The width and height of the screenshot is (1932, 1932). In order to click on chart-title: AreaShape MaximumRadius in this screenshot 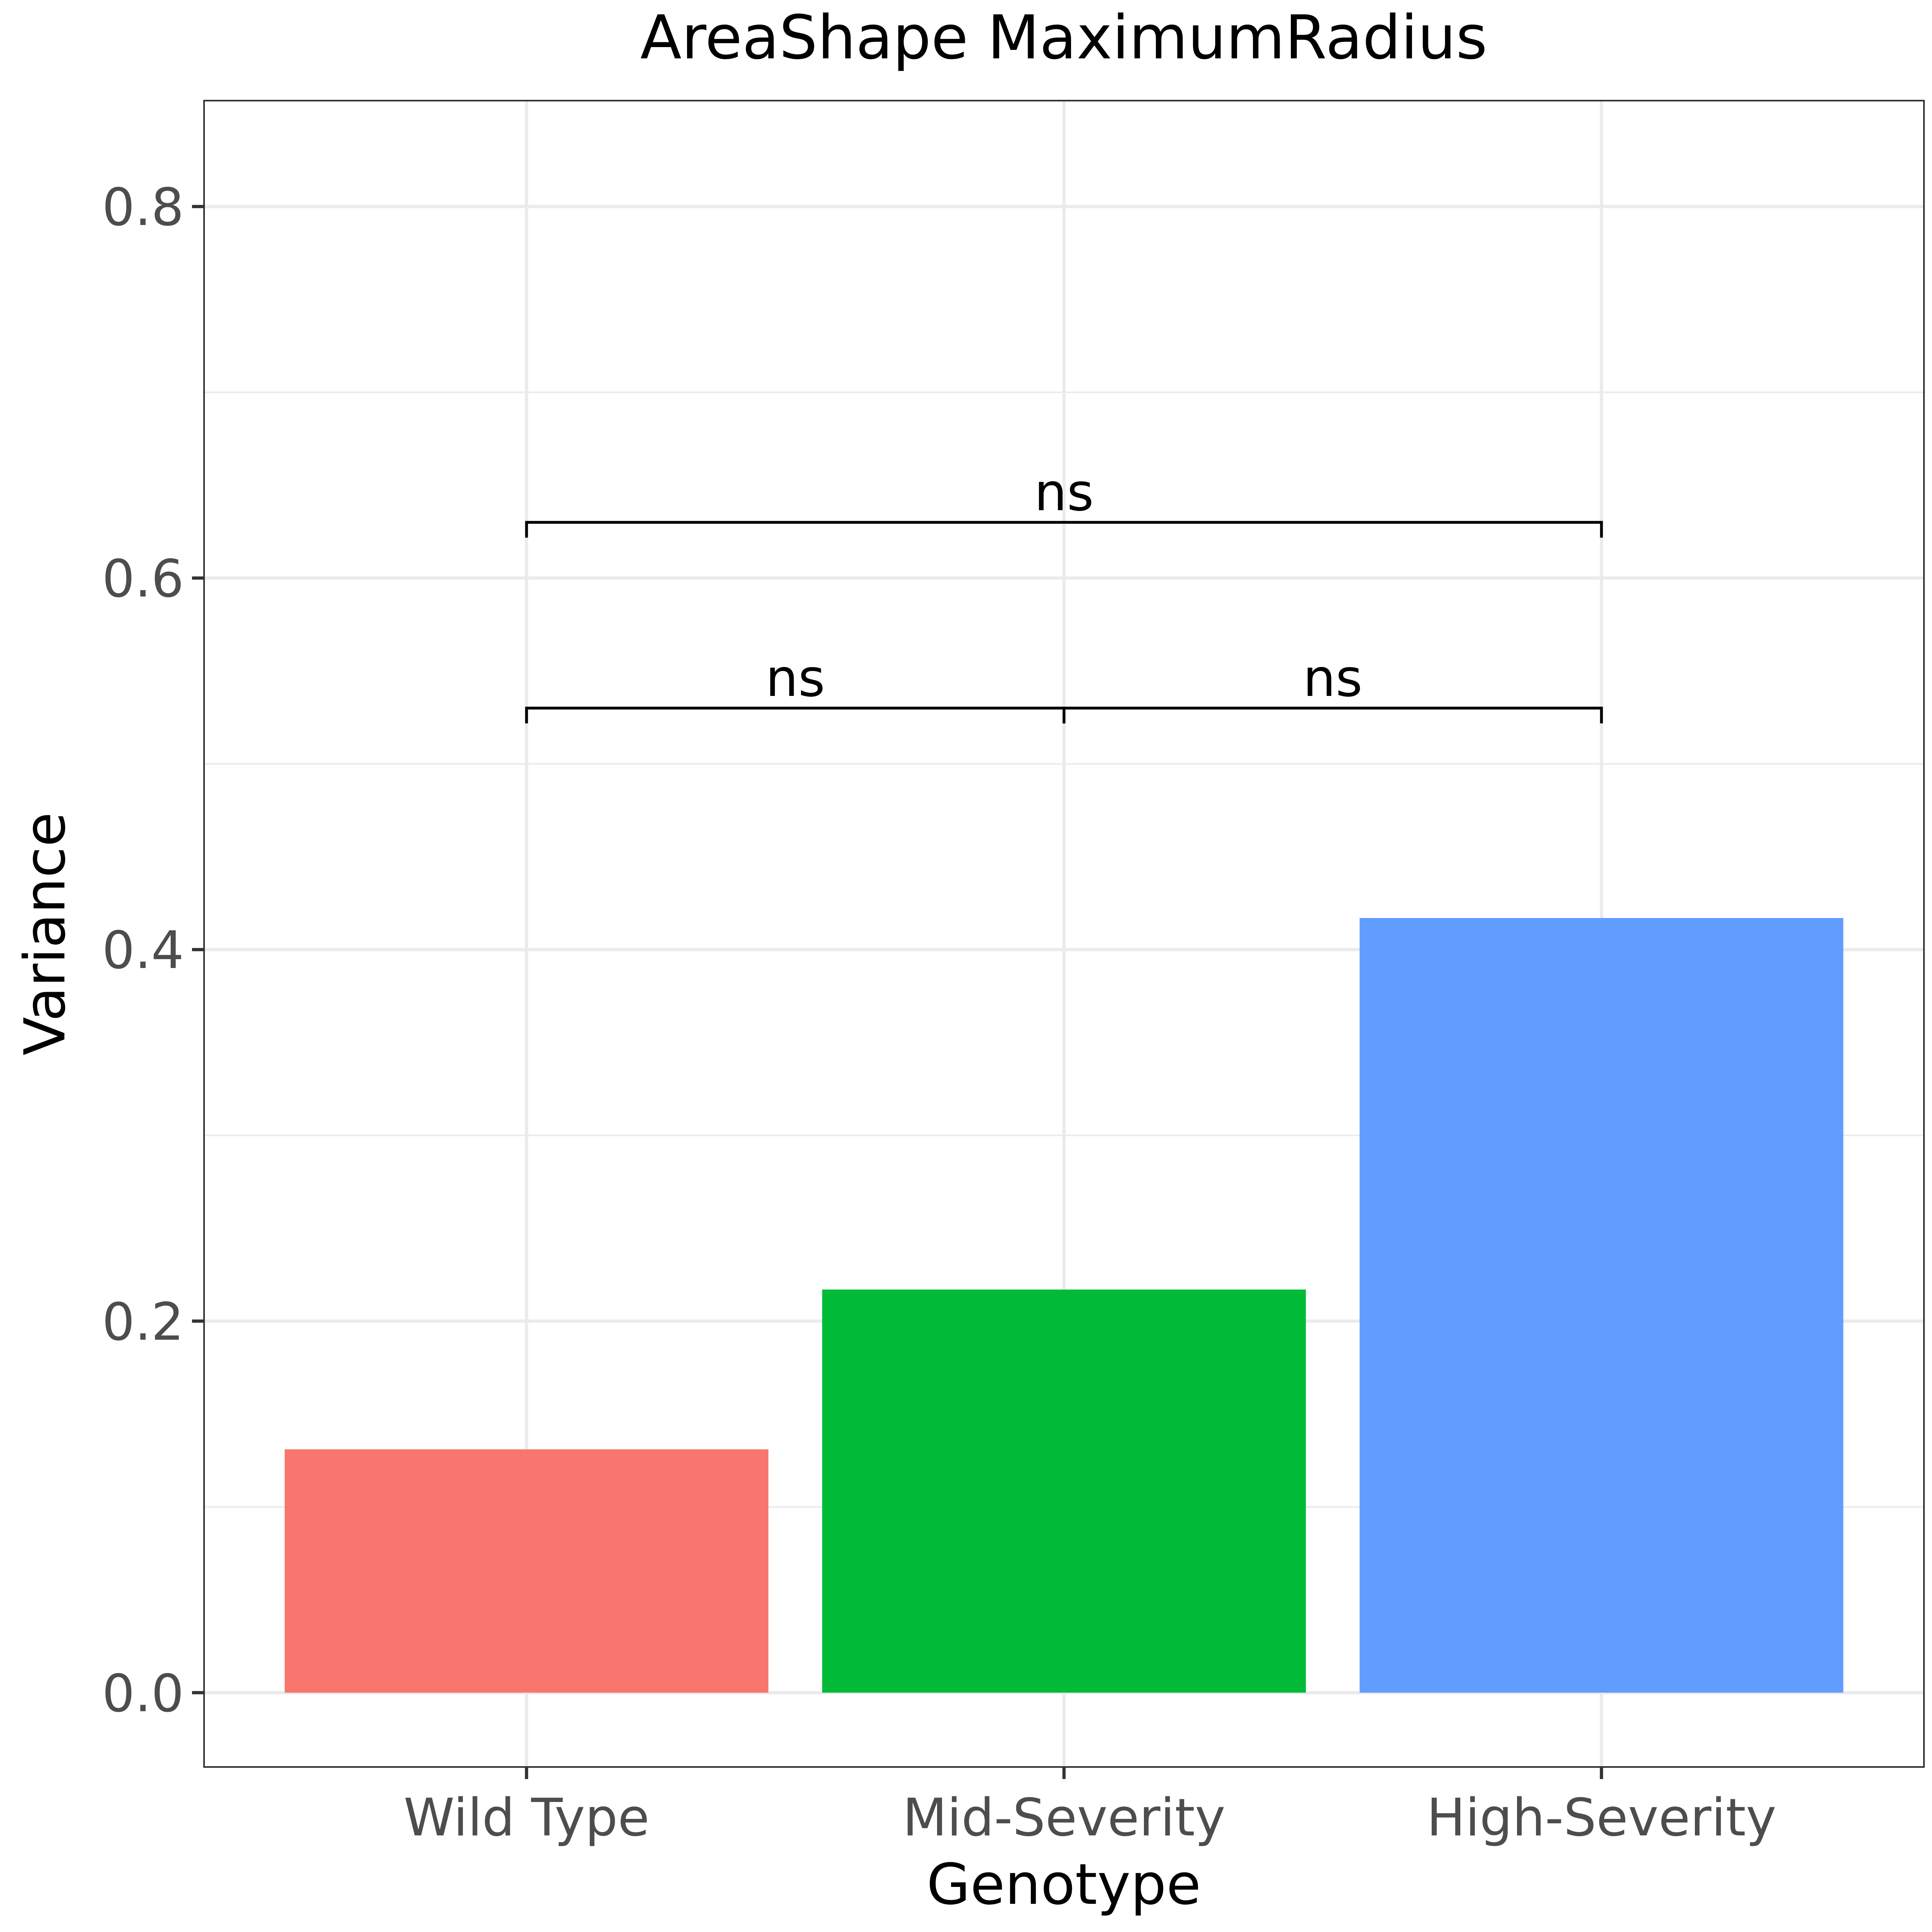, I will do `click(1064, 38)`.